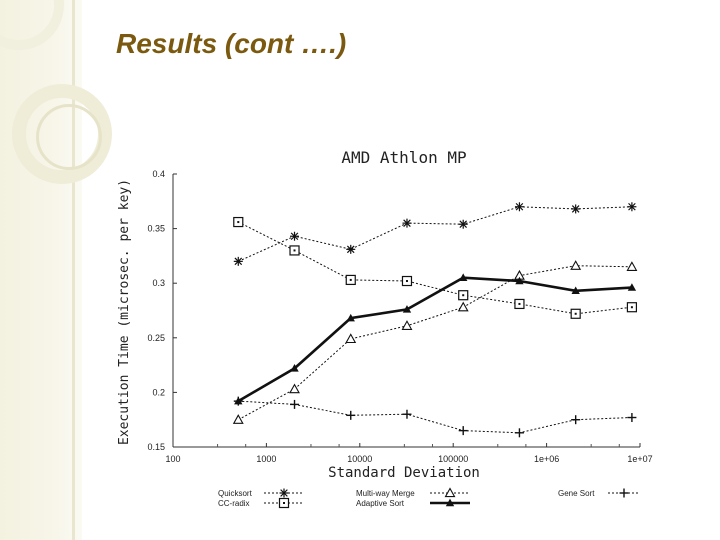 Image resolution: width=720 pixels, height=540 pixels. I want to click on series-line-quicksort, so click(435, 234).